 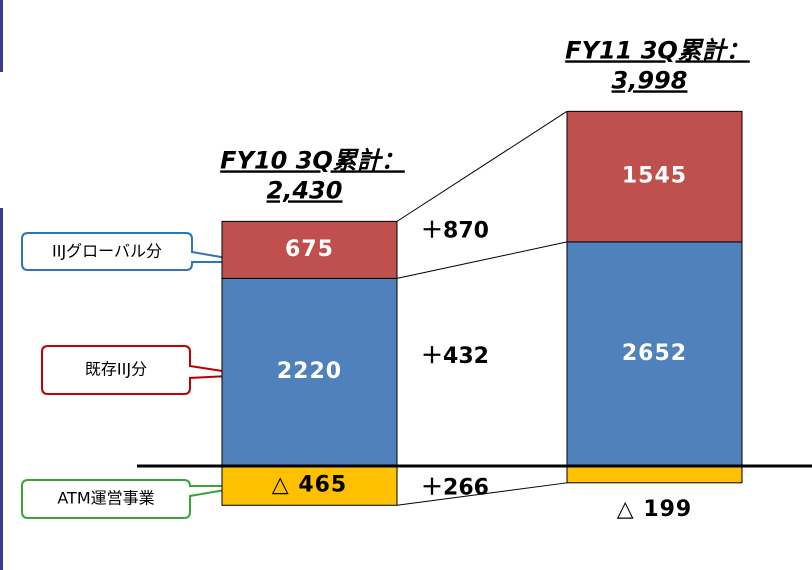 I want to click on callout-label: 既存IIJ分, so click(x=116, y=369).